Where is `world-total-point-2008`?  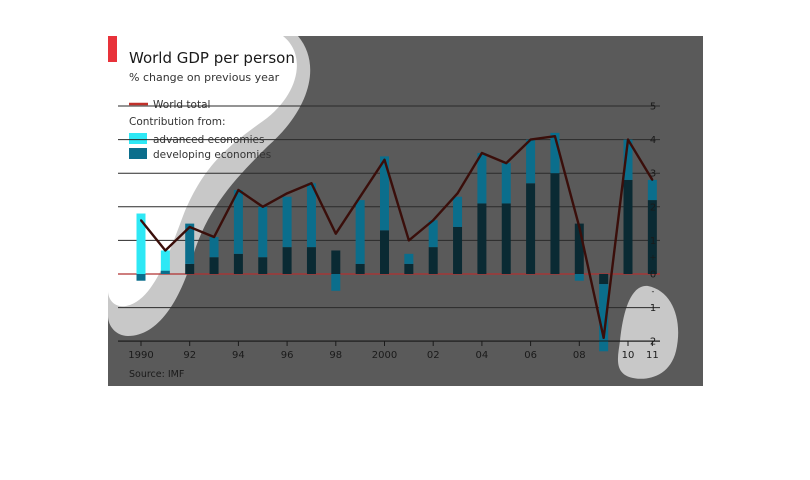 world-total-point-2008 is located at coordinates (579, 226).